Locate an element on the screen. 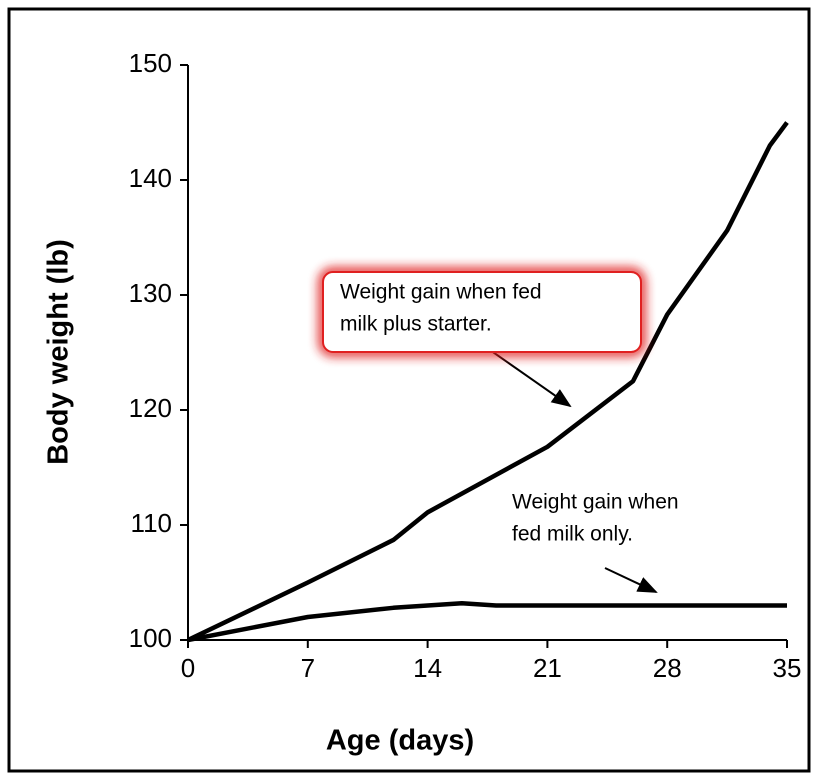 This screenshot has width=815, height=784. y-tick-label: 140 is located at coordinates (150, 178).